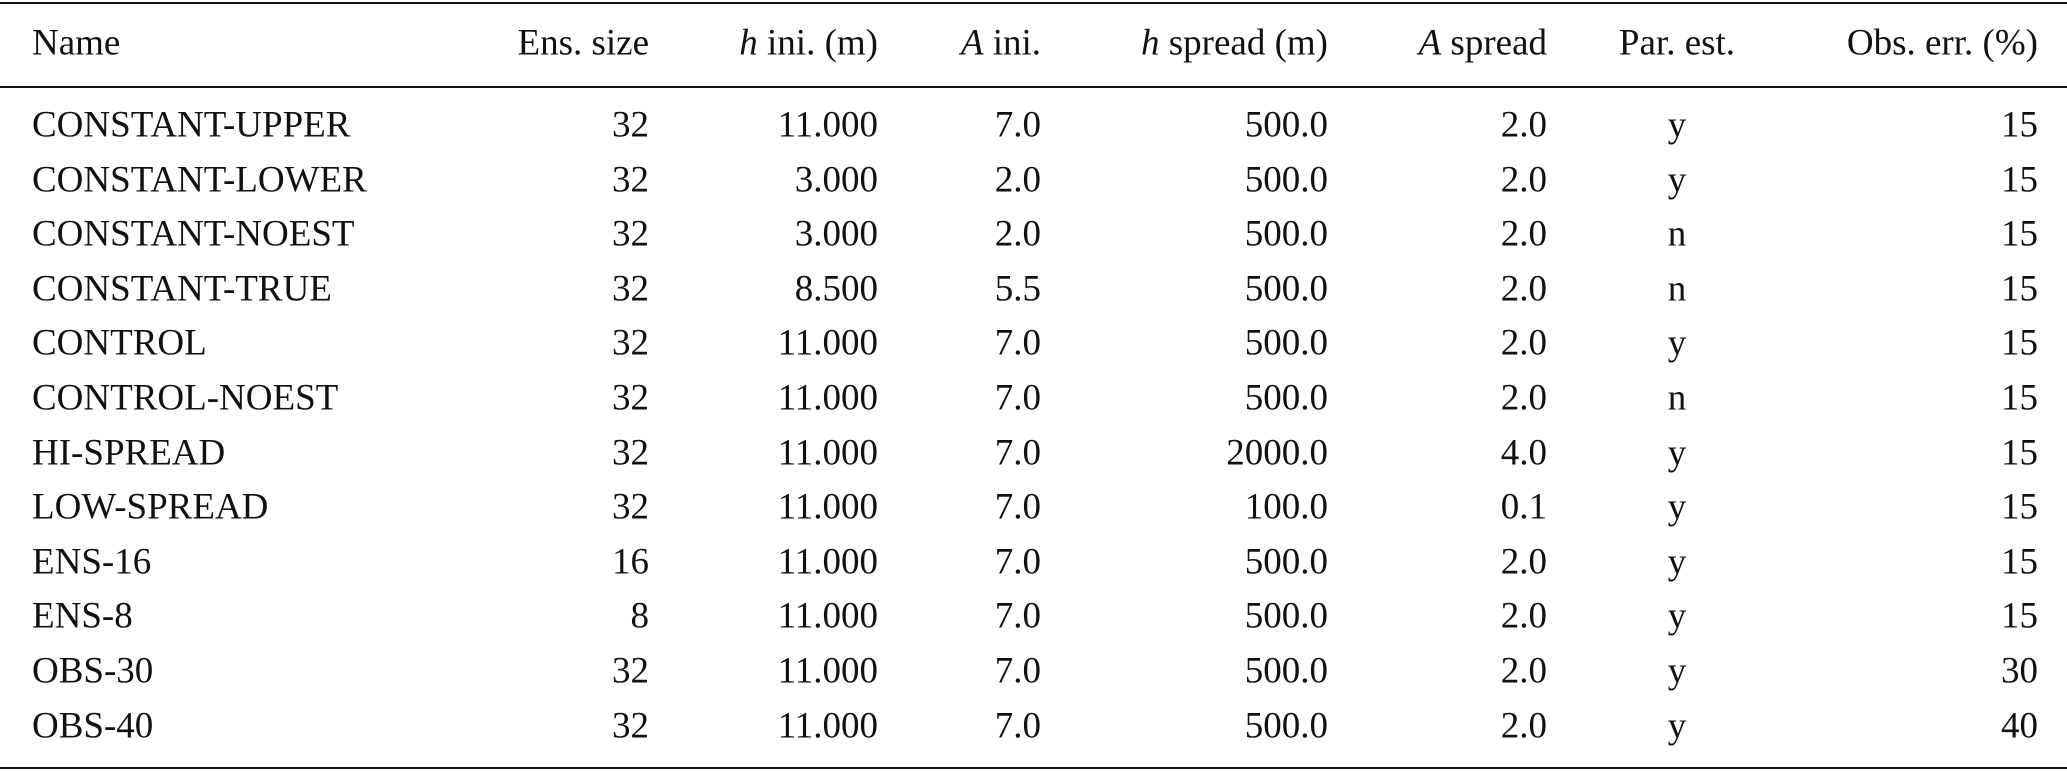  I want to click on table-cell: 4.0, so click(1523, 453).